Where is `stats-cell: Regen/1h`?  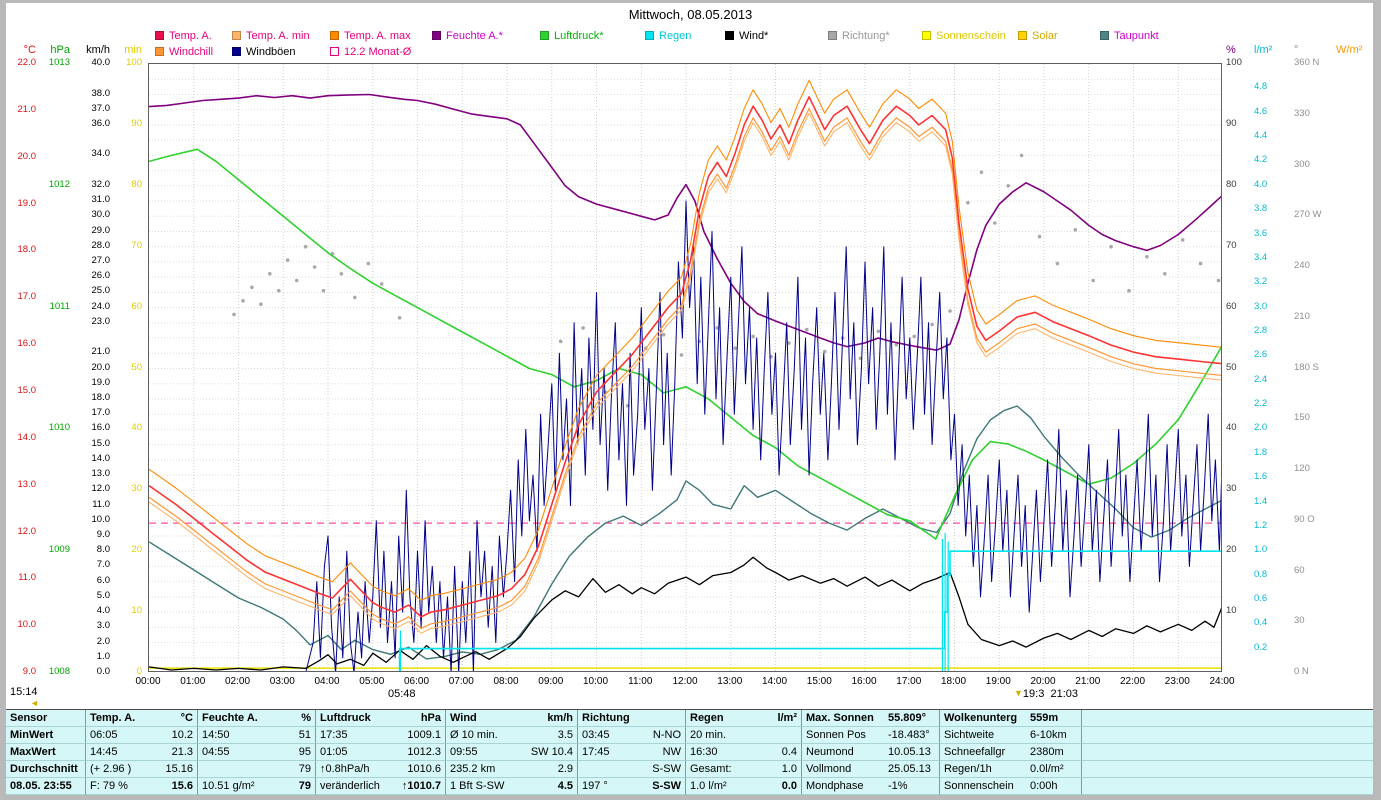
stats-cell: Regen/1h is located at coordinates (983, 769).